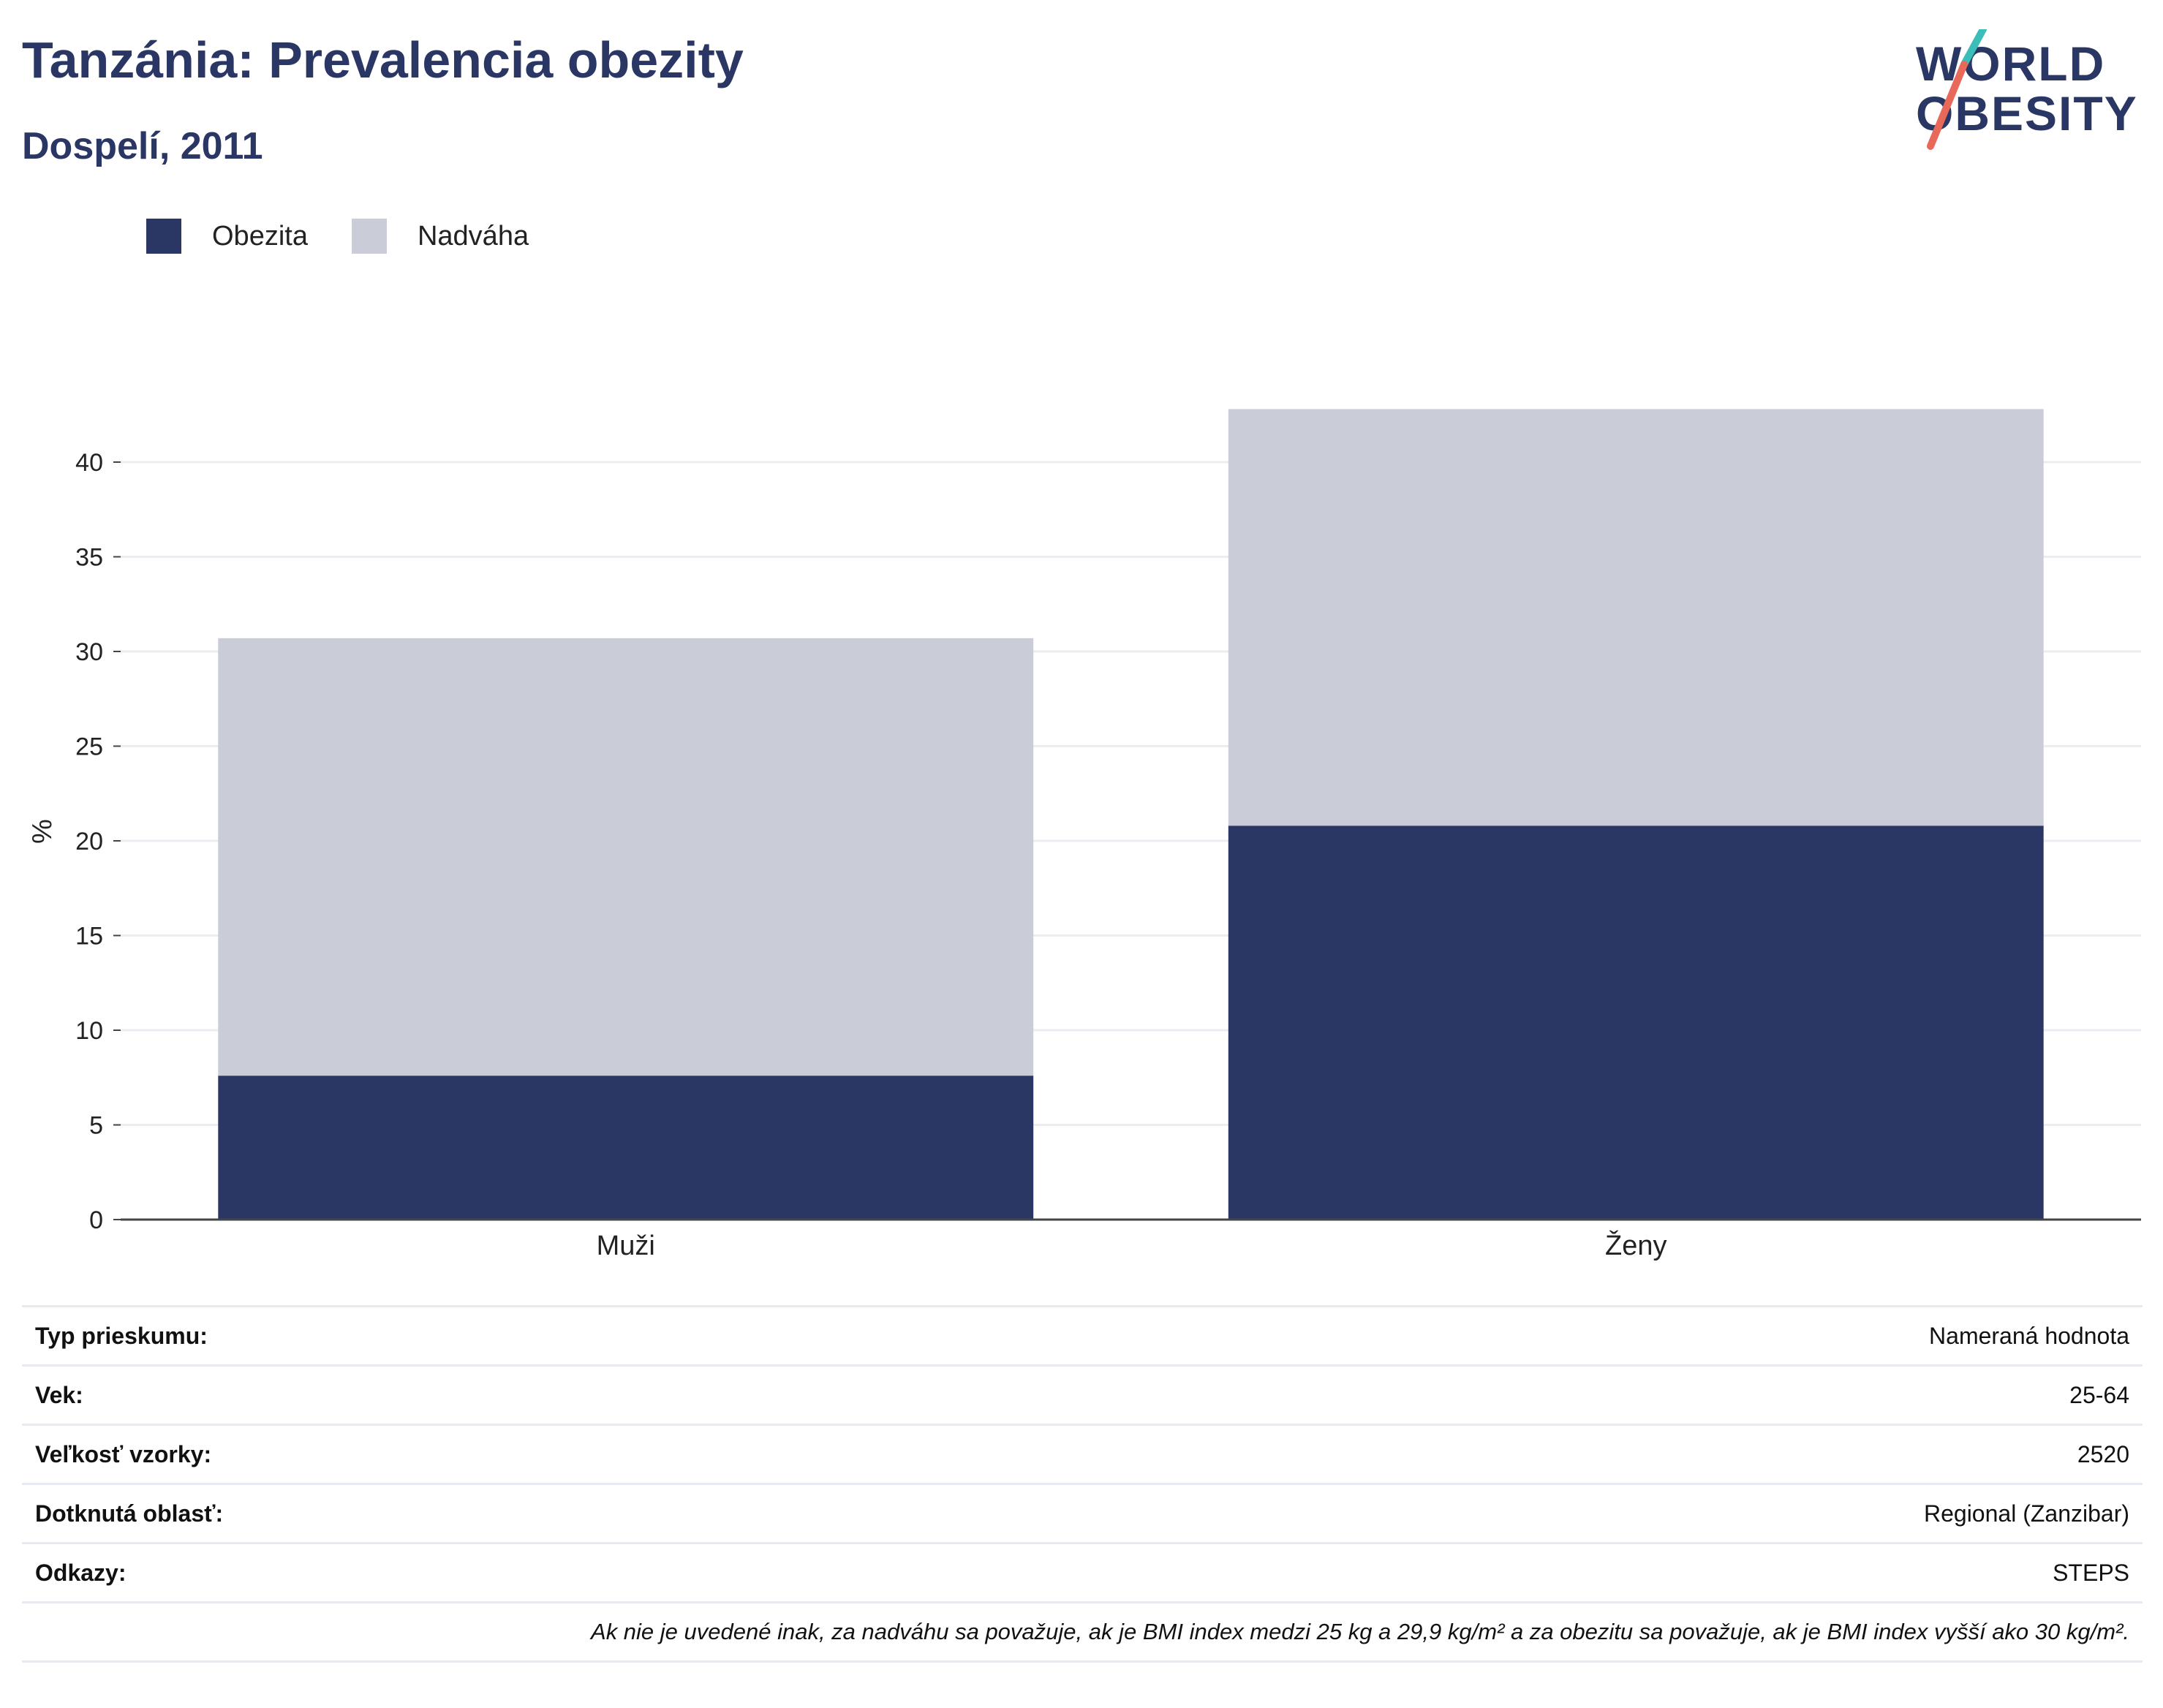  Describe the element at coordinates (2103, 1453) in the screenshot. I see `info-value: 2520` at that location.